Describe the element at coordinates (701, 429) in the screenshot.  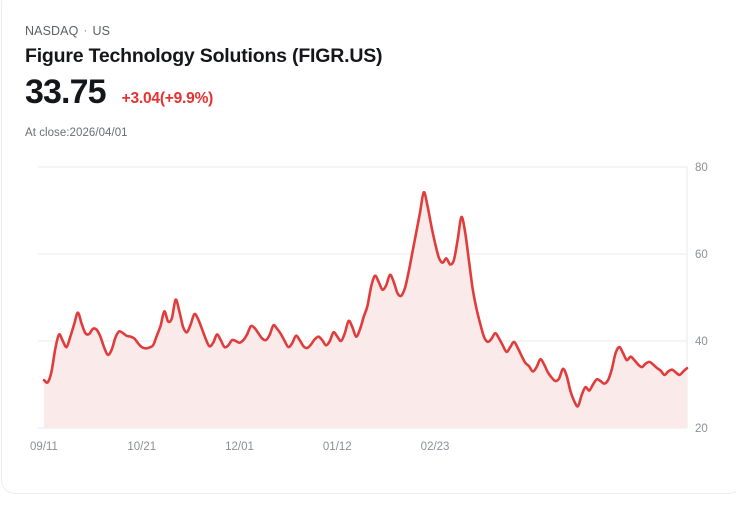
I see `y-axis-tick-label: 20` at that location.